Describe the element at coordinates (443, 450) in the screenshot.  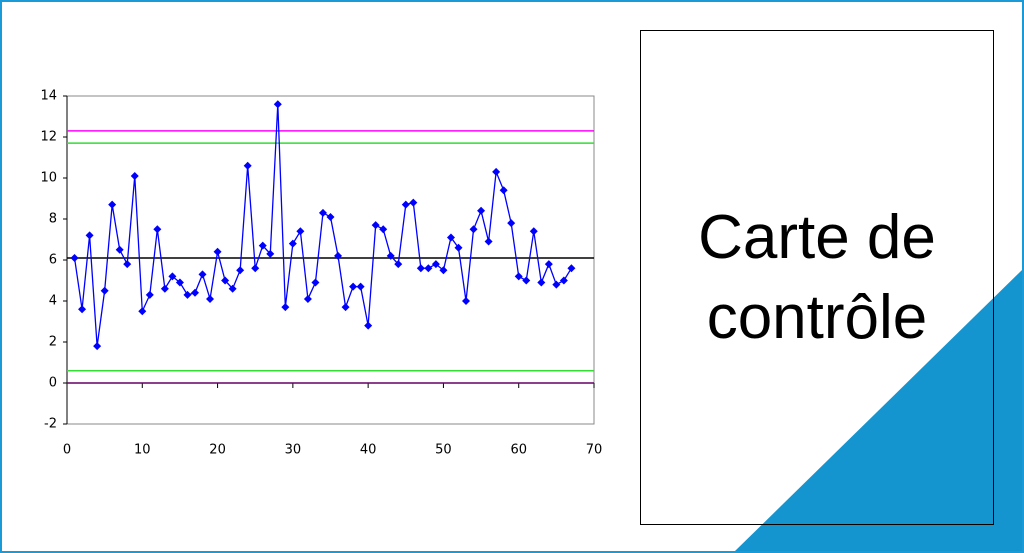
I see `x-tick-label: 50` at that location.